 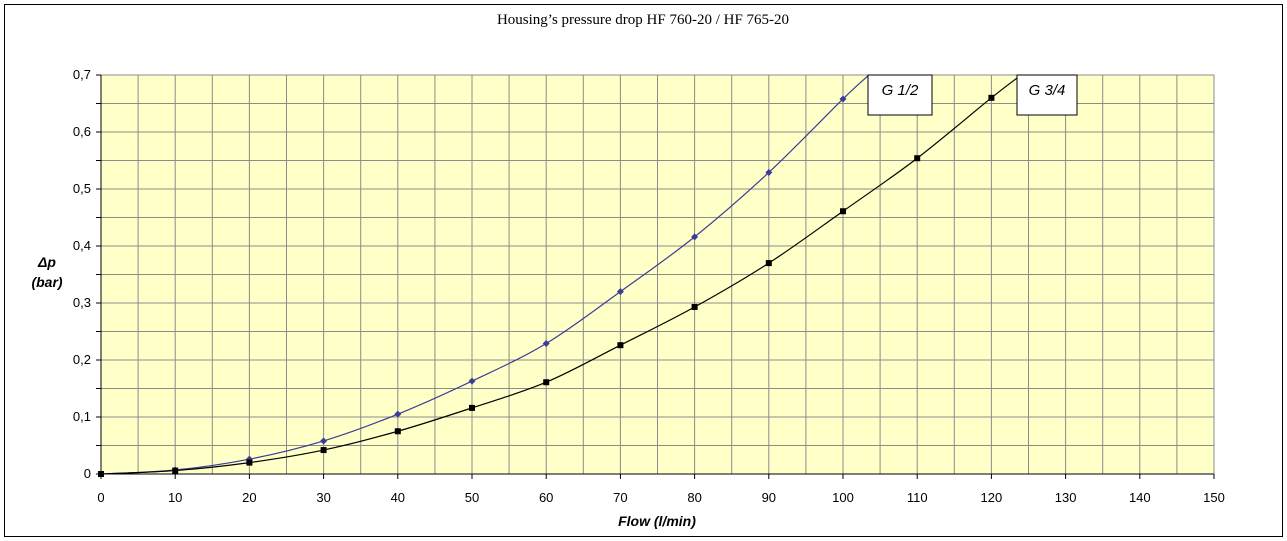 I want to click on x-tick-label: 140, so click(x=1140, y=497).